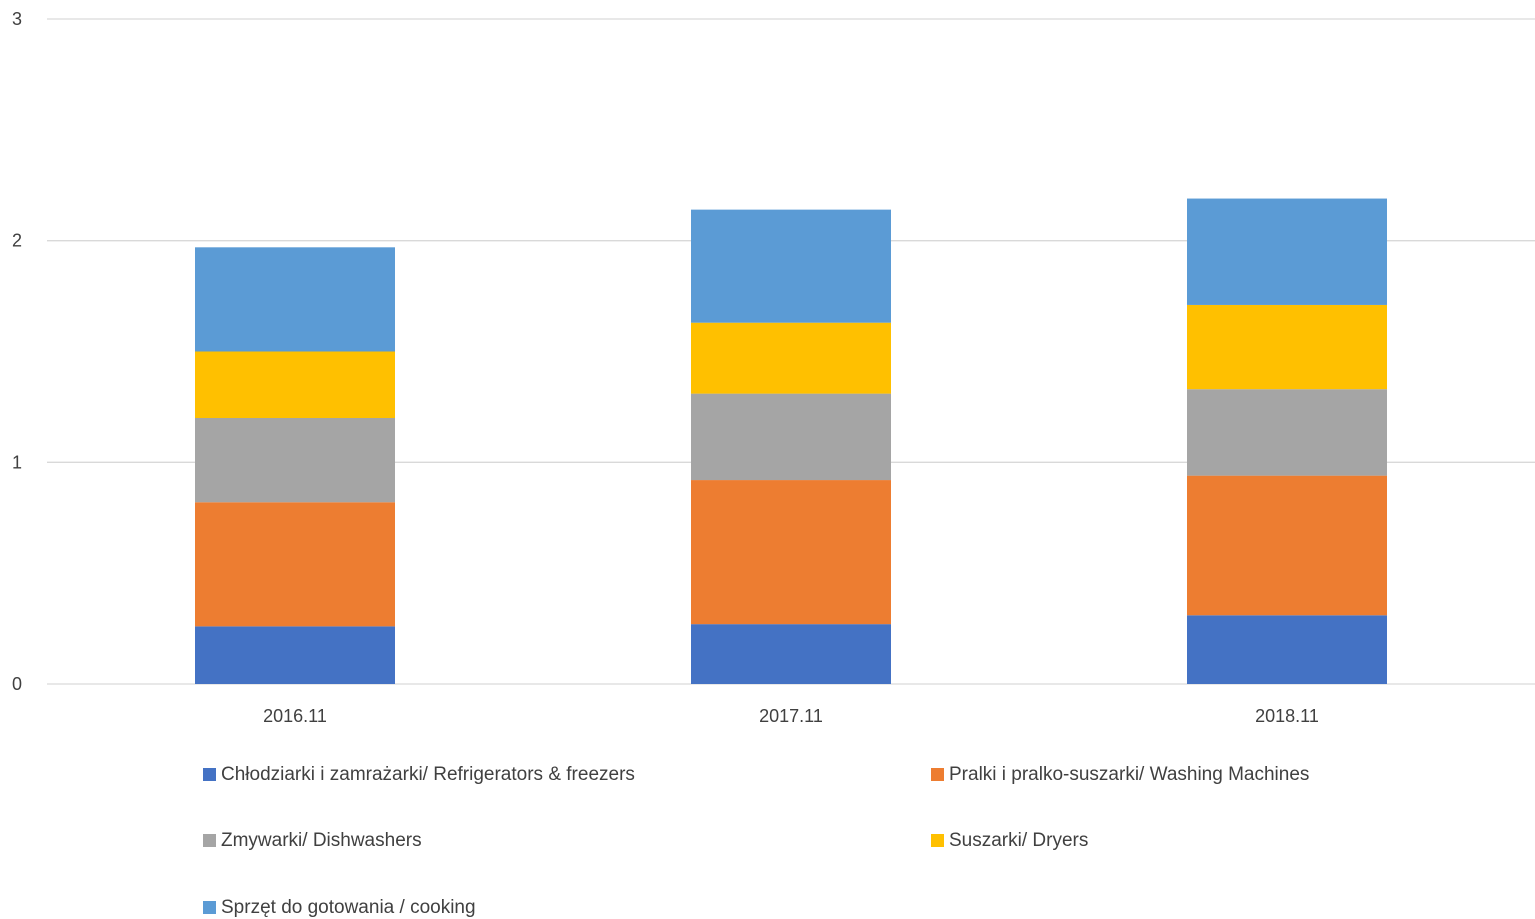 This screenshot has width=1535, height=919. I want to click on bar-segment-4-2016.11, so click(295, 384).